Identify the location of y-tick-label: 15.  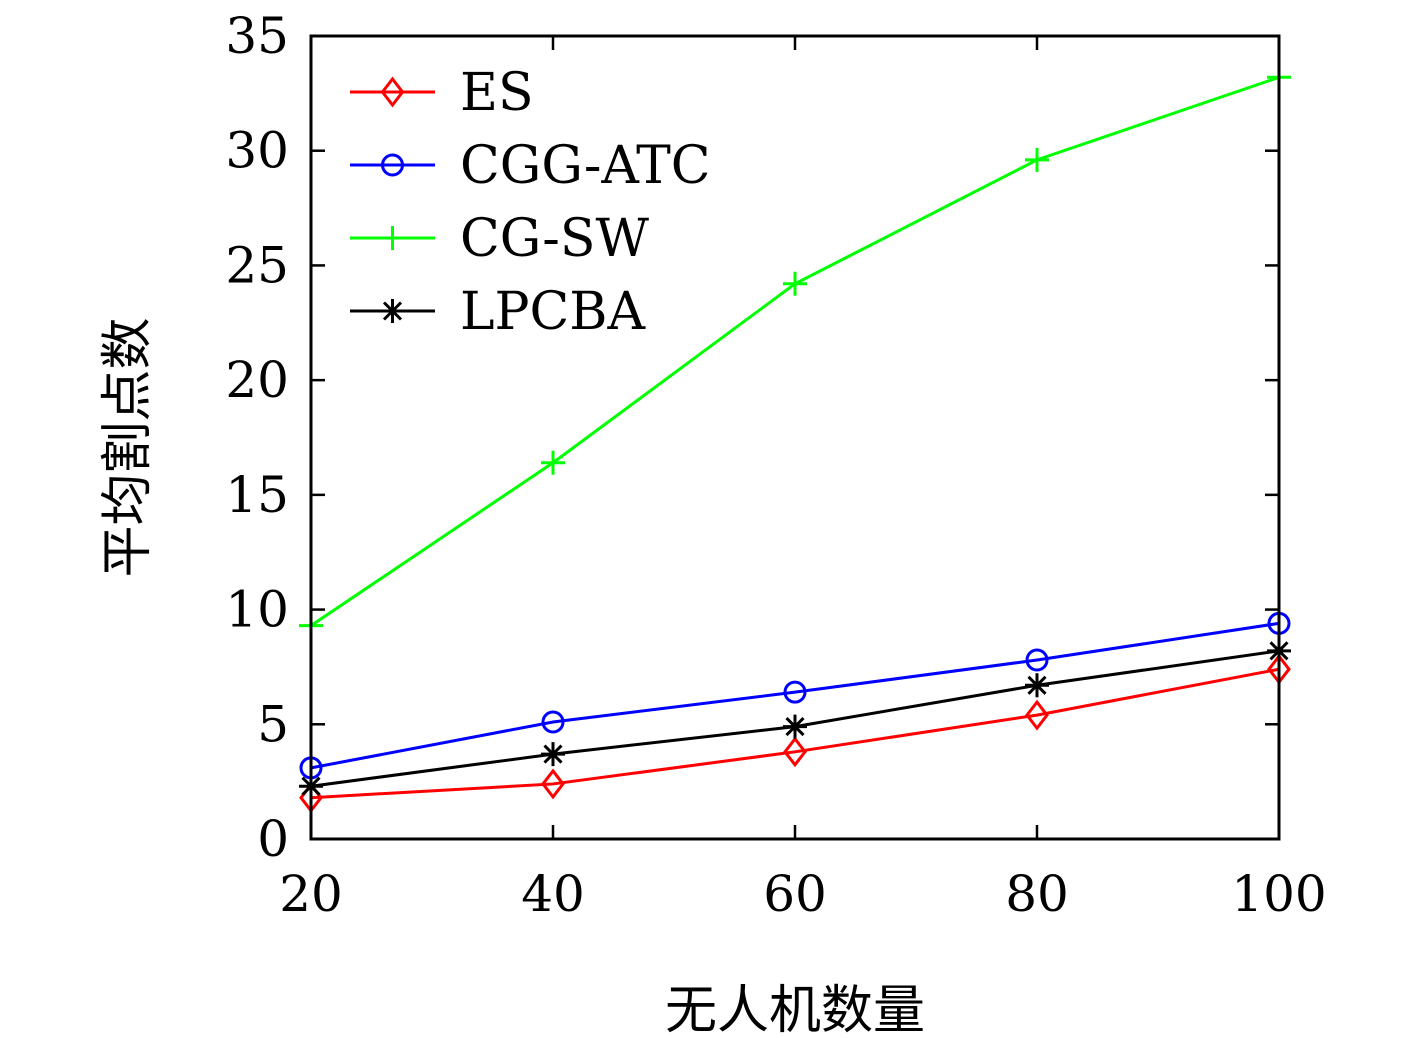
(257, 495).